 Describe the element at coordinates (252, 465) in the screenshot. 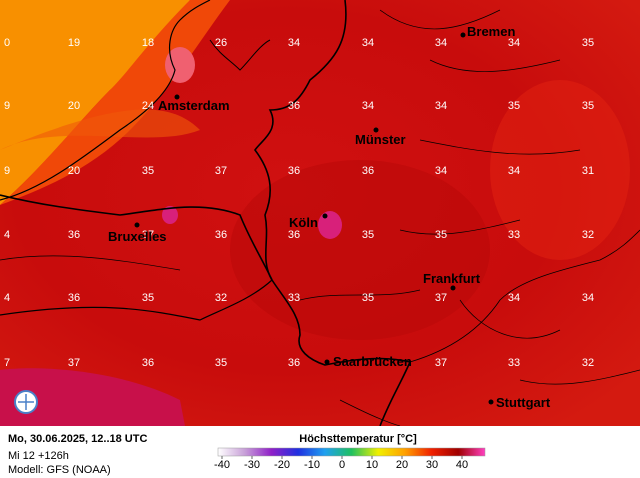

I see `legend-tick-label: -30` at that location.